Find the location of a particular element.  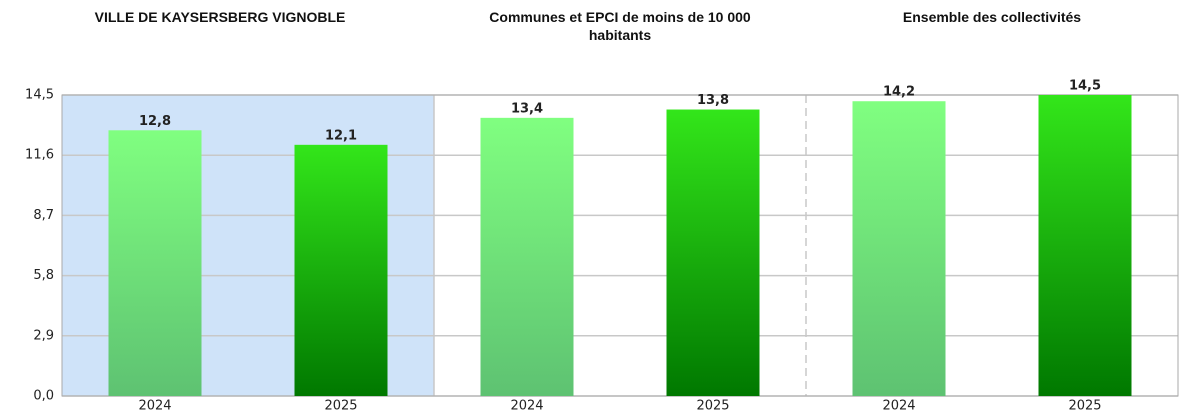

group-title: Ensemble des collectivités is located at coordinates (992, 17).